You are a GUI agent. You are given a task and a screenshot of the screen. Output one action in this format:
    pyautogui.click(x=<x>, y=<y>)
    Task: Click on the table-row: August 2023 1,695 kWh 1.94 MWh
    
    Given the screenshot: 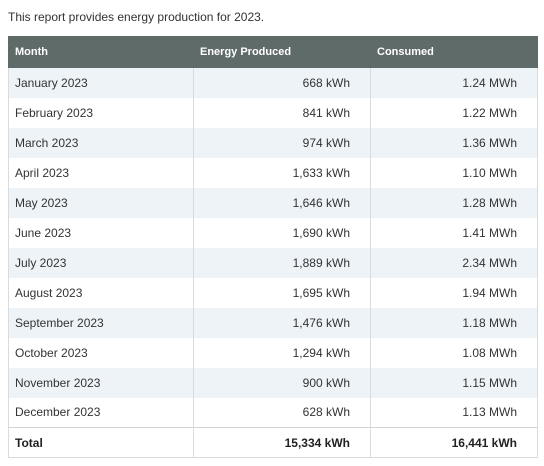 What is the action you would take?
    pyautogui.click(x=273, y=292)
    